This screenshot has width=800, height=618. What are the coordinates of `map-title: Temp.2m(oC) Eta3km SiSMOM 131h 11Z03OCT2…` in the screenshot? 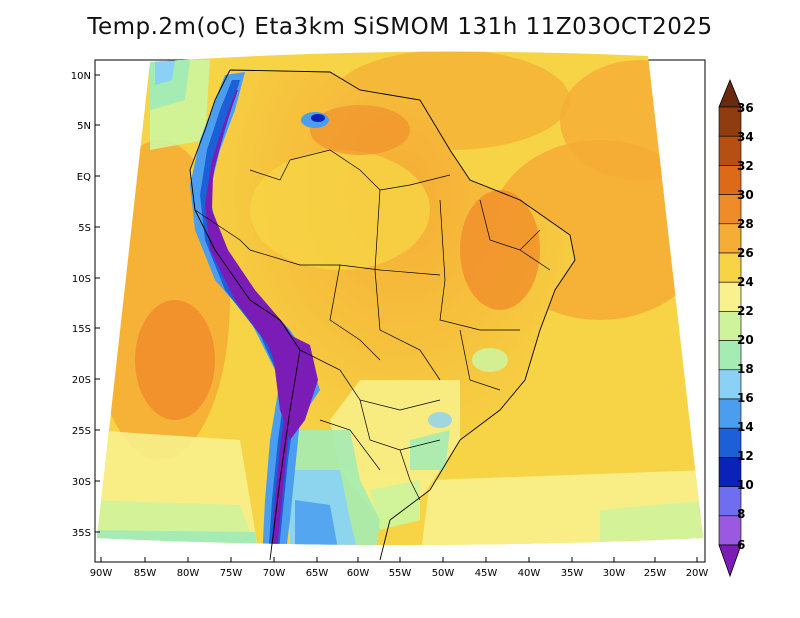 It's located at (400, 27).